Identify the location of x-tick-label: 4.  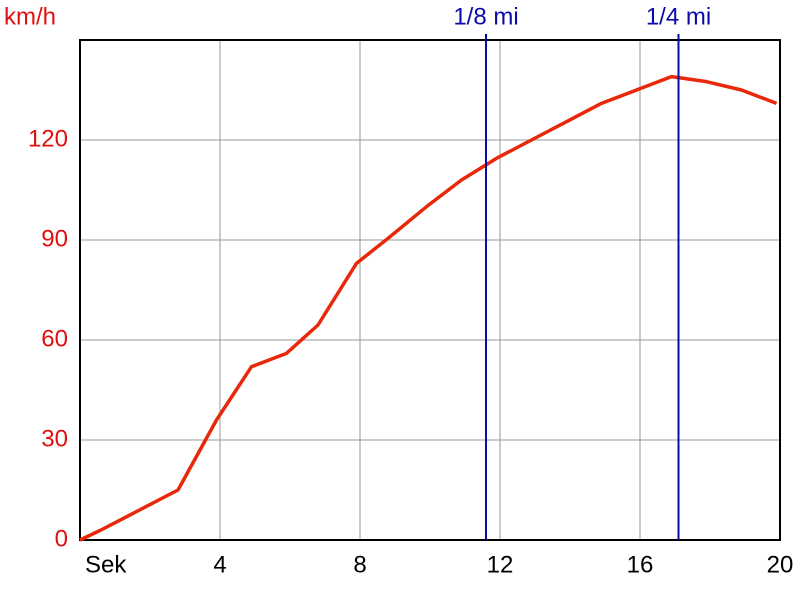
(219, 564).